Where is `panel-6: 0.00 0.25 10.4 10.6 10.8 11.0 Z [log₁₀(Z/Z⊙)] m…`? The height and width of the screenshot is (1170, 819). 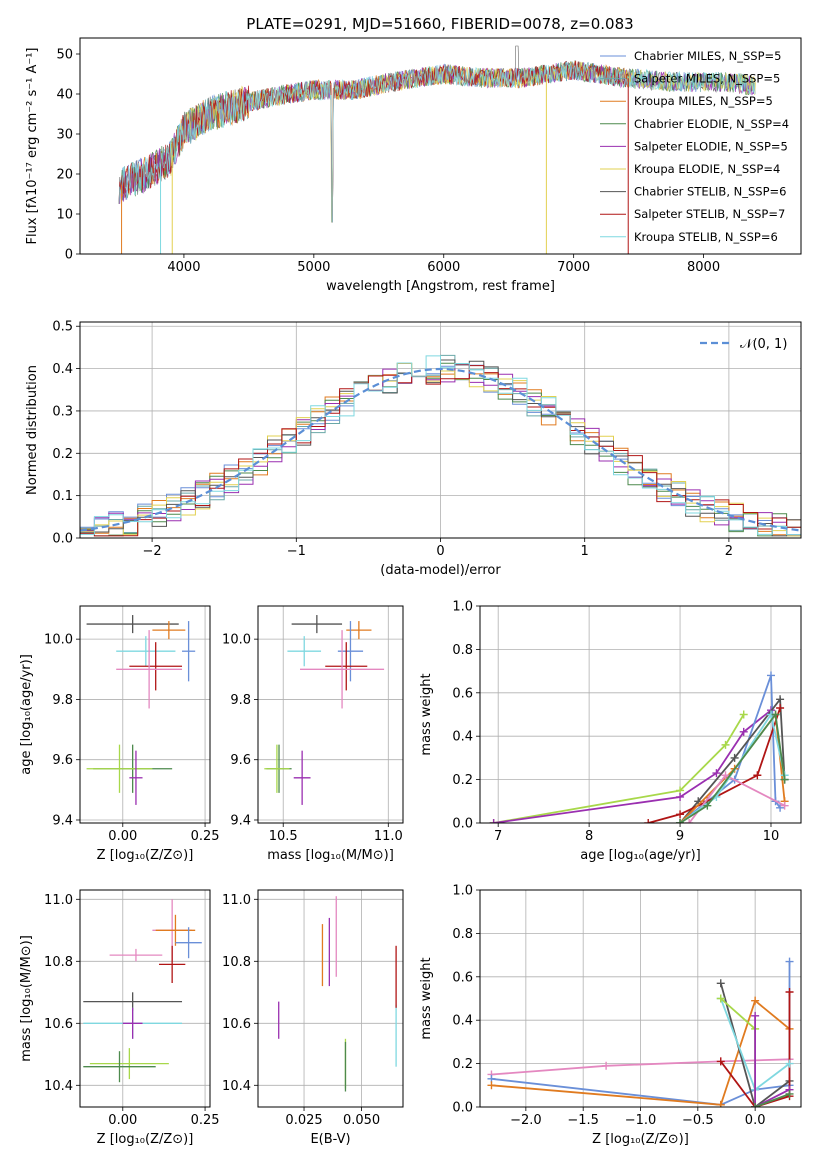 panel-6: 0.00 0.25 10.4 10.6 10.8 11.0 Z [log₁₀(Z/Z⊙)] m… is located at coordinates (119, 1018).